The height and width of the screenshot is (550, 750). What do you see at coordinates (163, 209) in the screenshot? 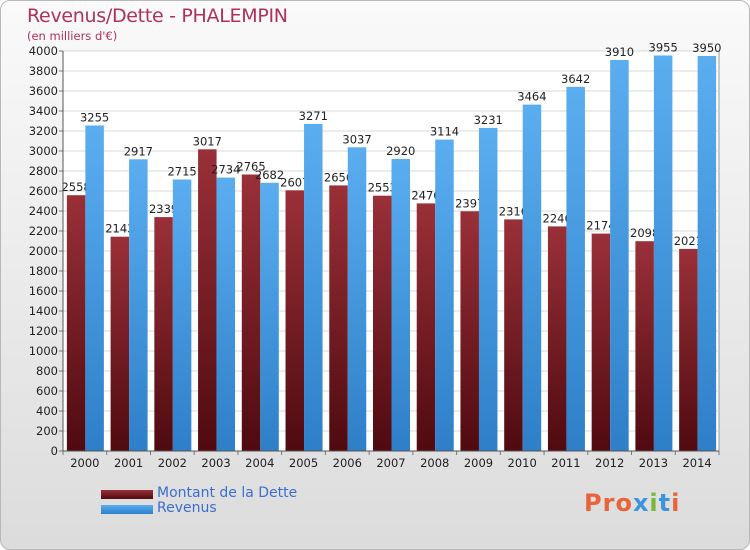
I see `data-label-dette: 2339` at bounding box center [163, 209].